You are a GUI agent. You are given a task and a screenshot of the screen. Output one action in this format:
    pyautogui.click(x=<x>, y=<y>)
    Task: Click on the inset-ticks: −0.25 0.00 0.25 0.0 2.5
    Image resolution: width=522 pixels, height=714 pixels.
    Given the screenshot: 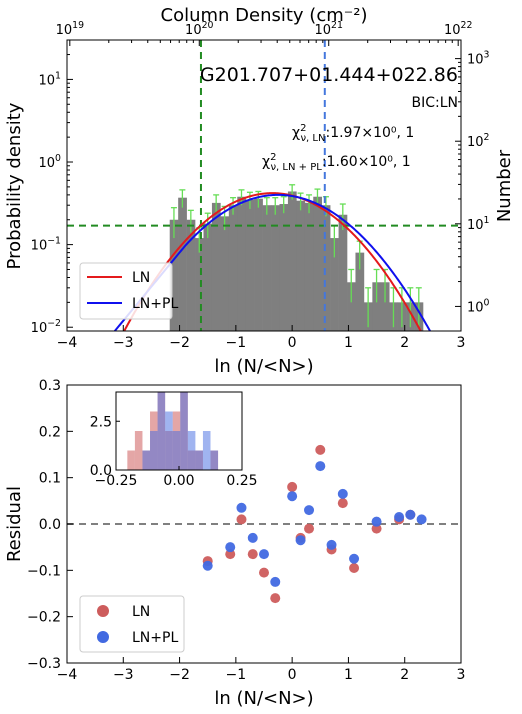 What is the action you would take?
    pyautogui.click(x=174, y=451)
    